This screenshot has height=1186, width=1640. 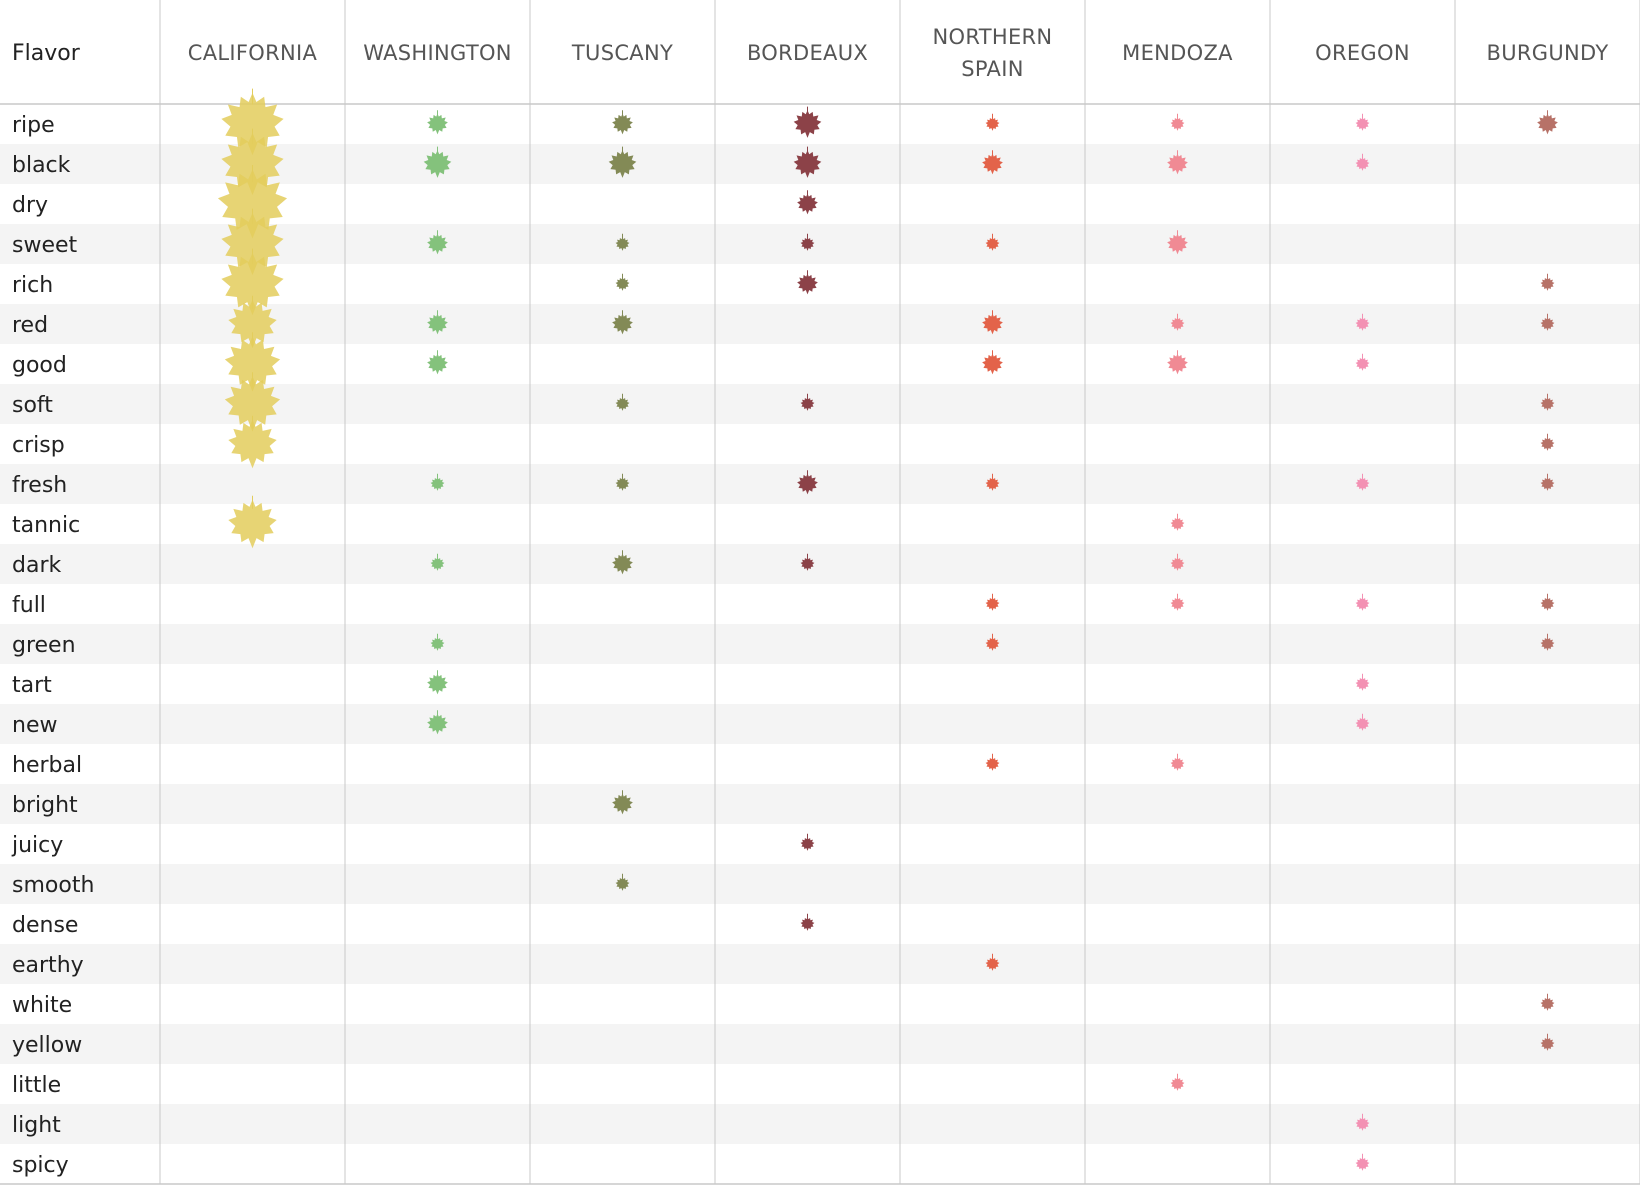 I want to click on row-label-green: green, so click(x=44, y=645).